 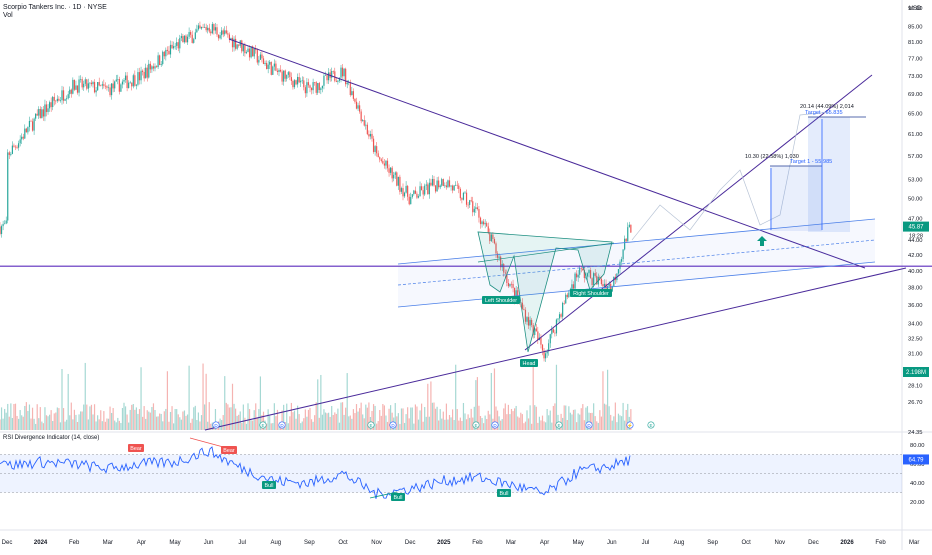 What do you see at coordinates (915, 115) in the screenshot?
I see `price-tick-label: 65.00` at bounding box center [915, 115].